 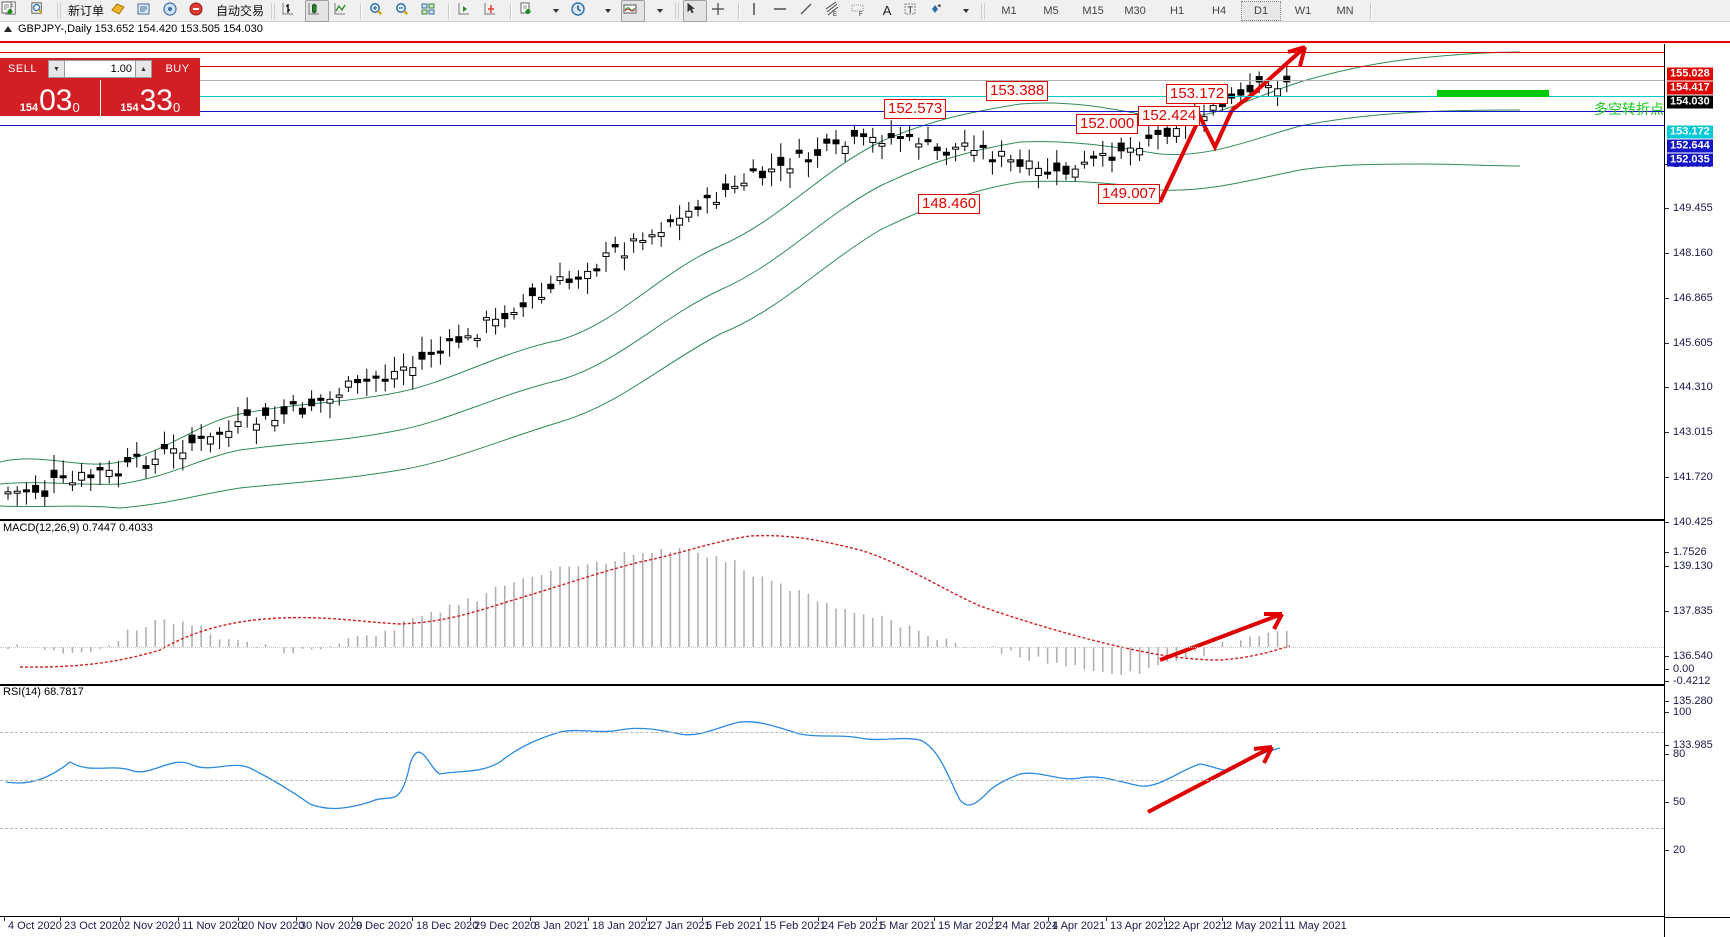 I want to click on svg-text: T, so click(x=911, y=10).